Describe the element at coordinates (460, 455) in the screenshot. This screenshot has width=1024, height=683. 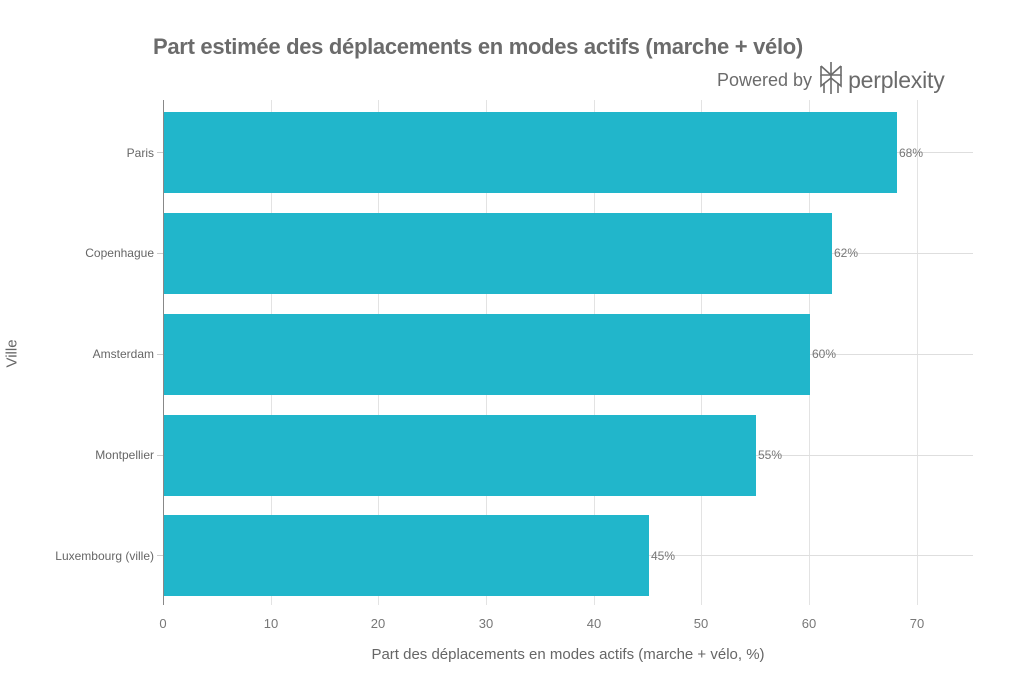
I see `bar-montpellier` at that location.